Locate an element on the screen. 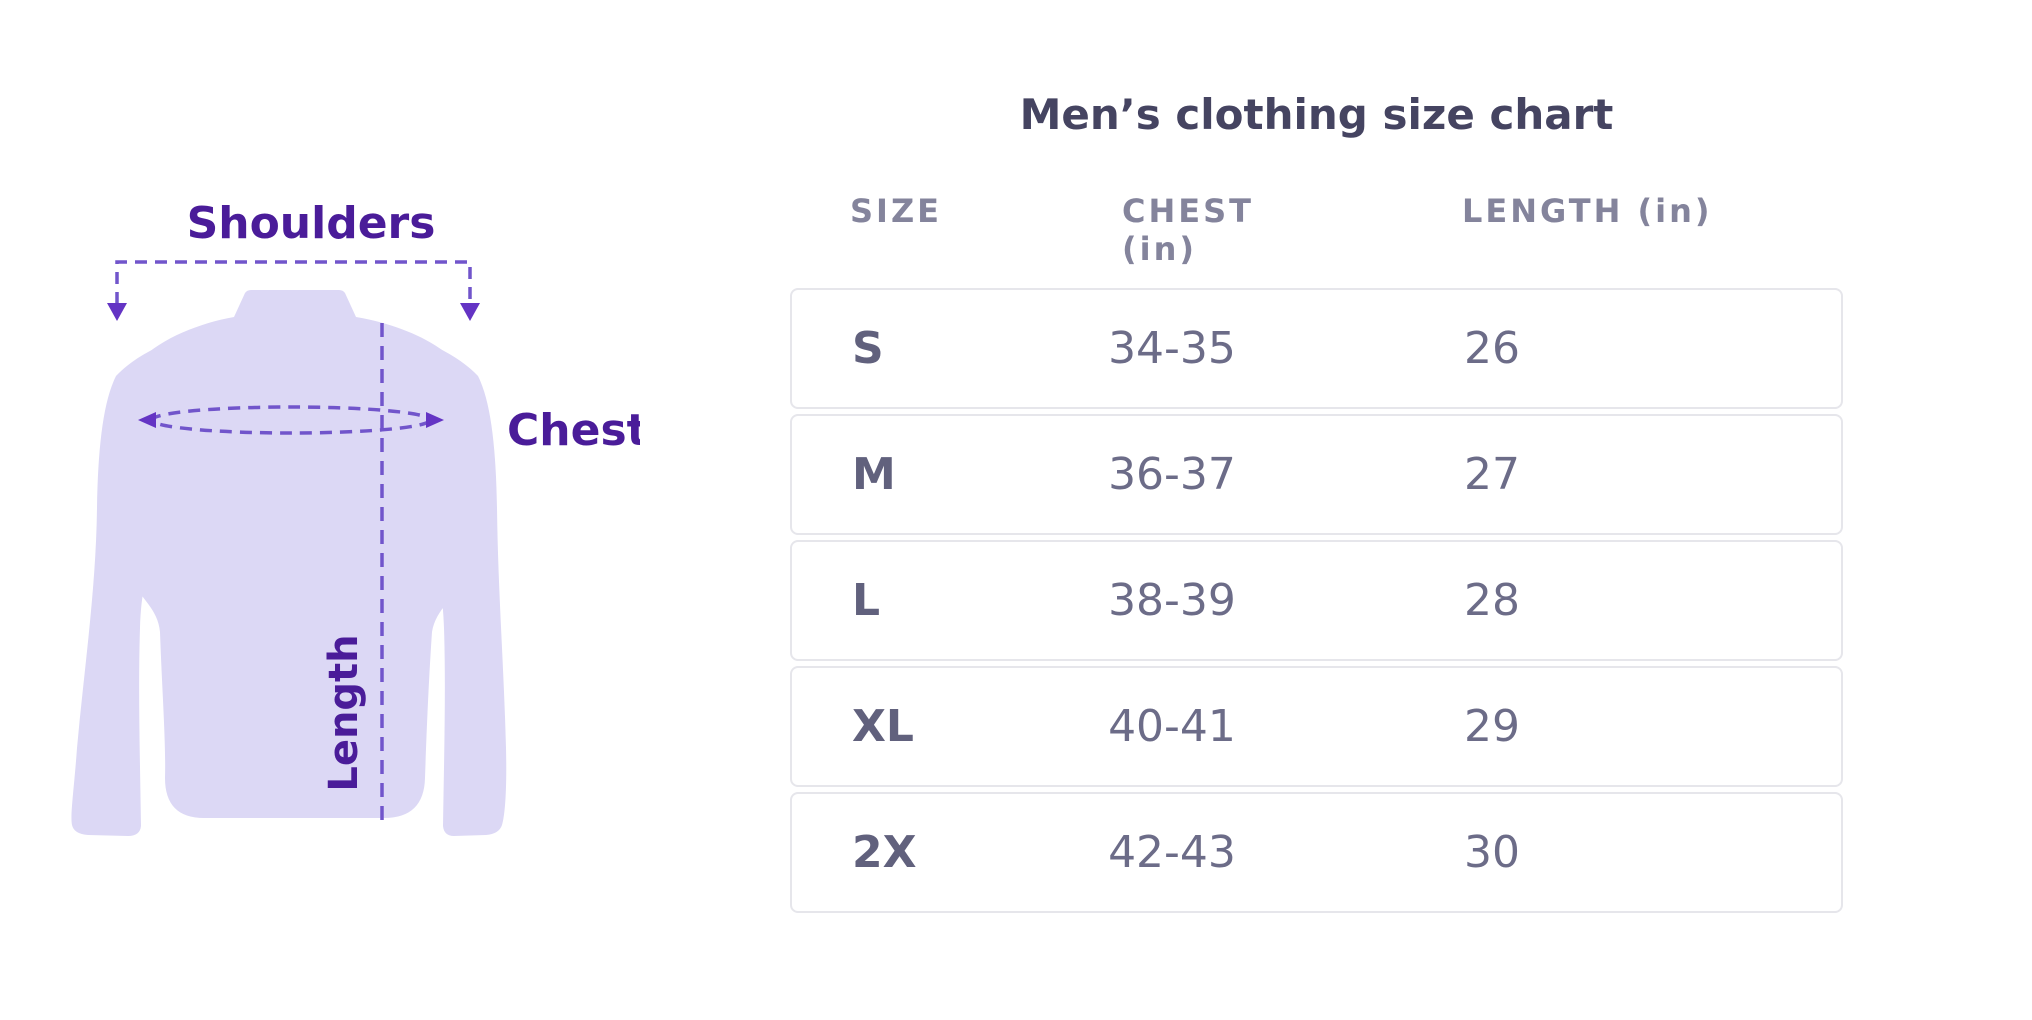 This screenshot has width=2032, height=1020. length-cell: 29 is located at coordinates (1492, 726).